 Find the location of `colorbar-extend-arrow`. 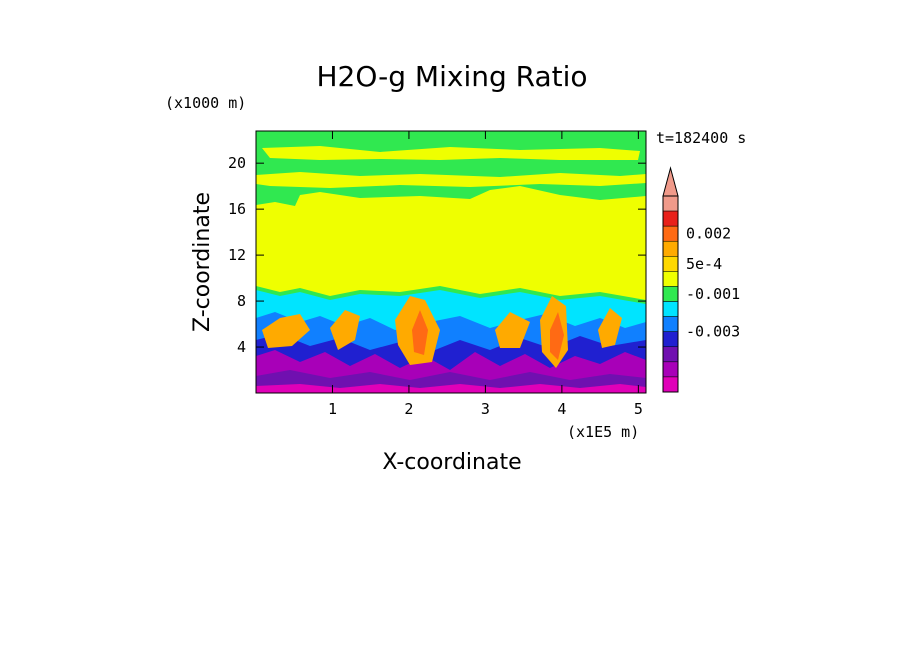

colorbar-extend-arrow is located at coordinates (670, 181).